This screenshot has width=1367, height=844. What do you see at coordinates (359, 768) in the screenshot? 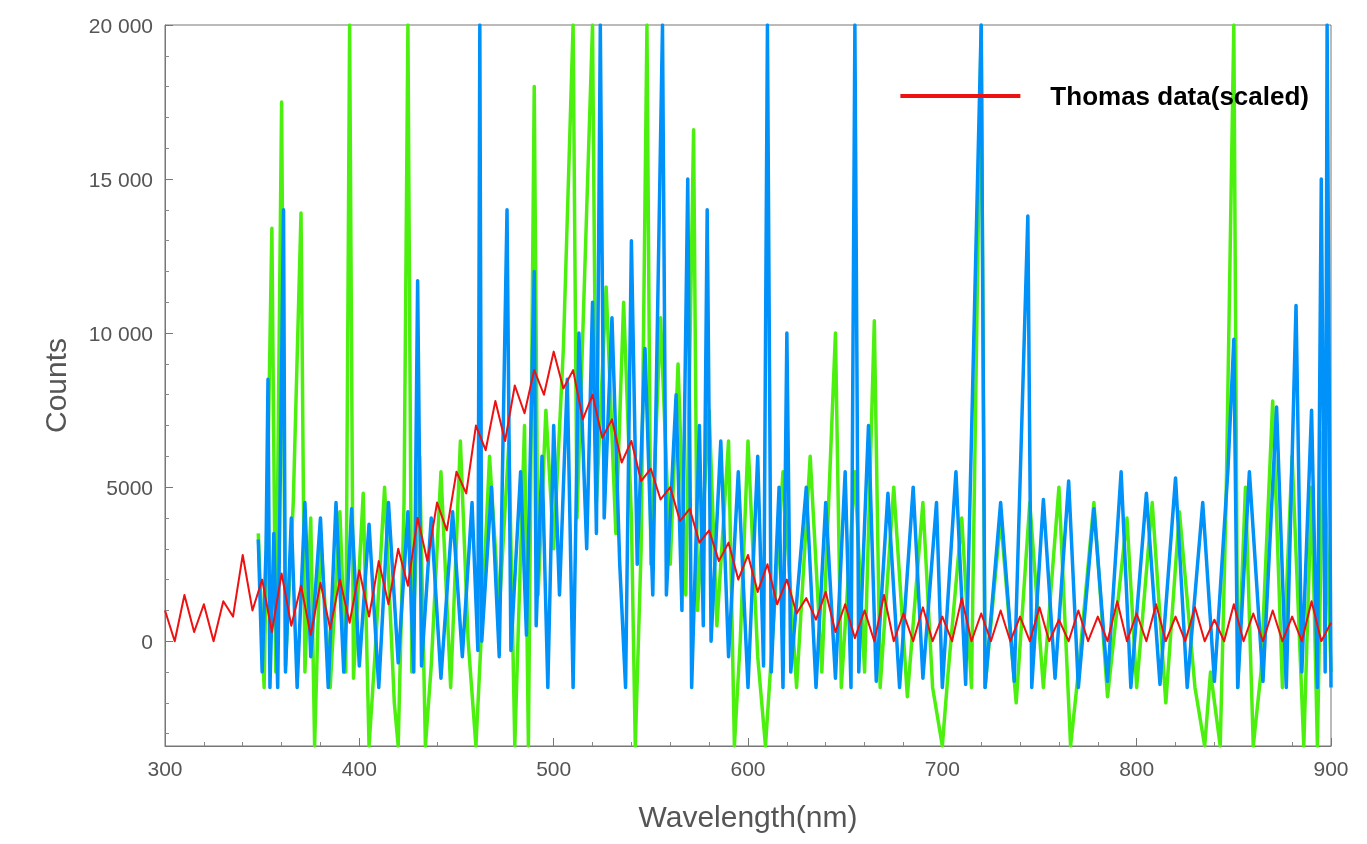
I see `x-tick-label: 400` at bounding box center [359, 768].